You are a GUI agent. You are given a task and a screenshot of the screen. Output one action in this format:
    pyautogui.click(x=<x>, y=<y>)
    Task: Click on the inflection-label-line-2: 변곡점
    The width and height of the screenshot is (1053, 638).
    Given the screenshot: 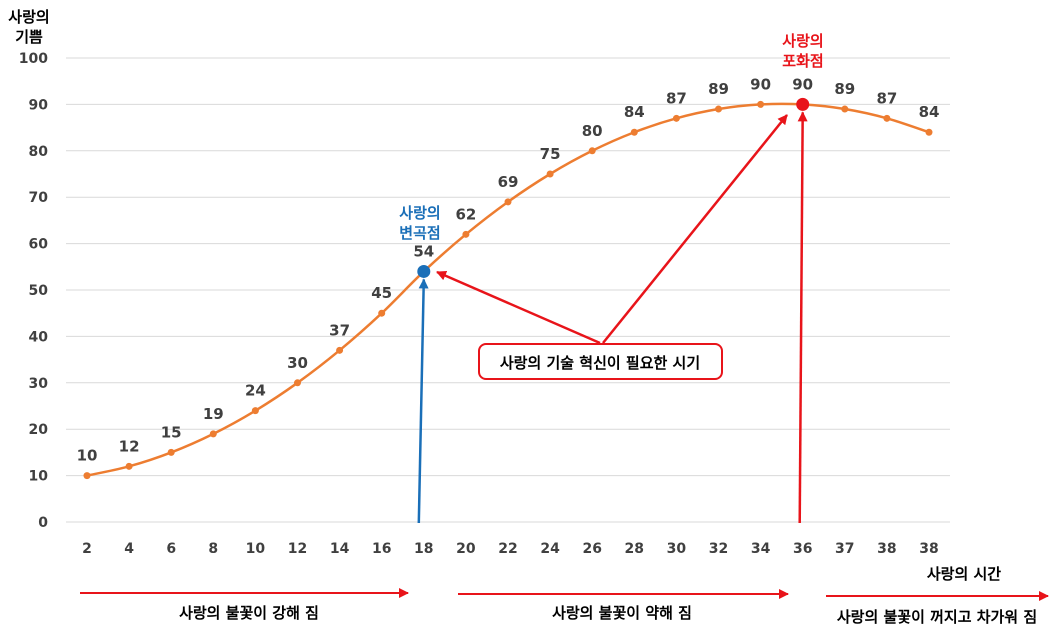 What is the action you would take?
    pyautogui.click(x=419, y=233)
    